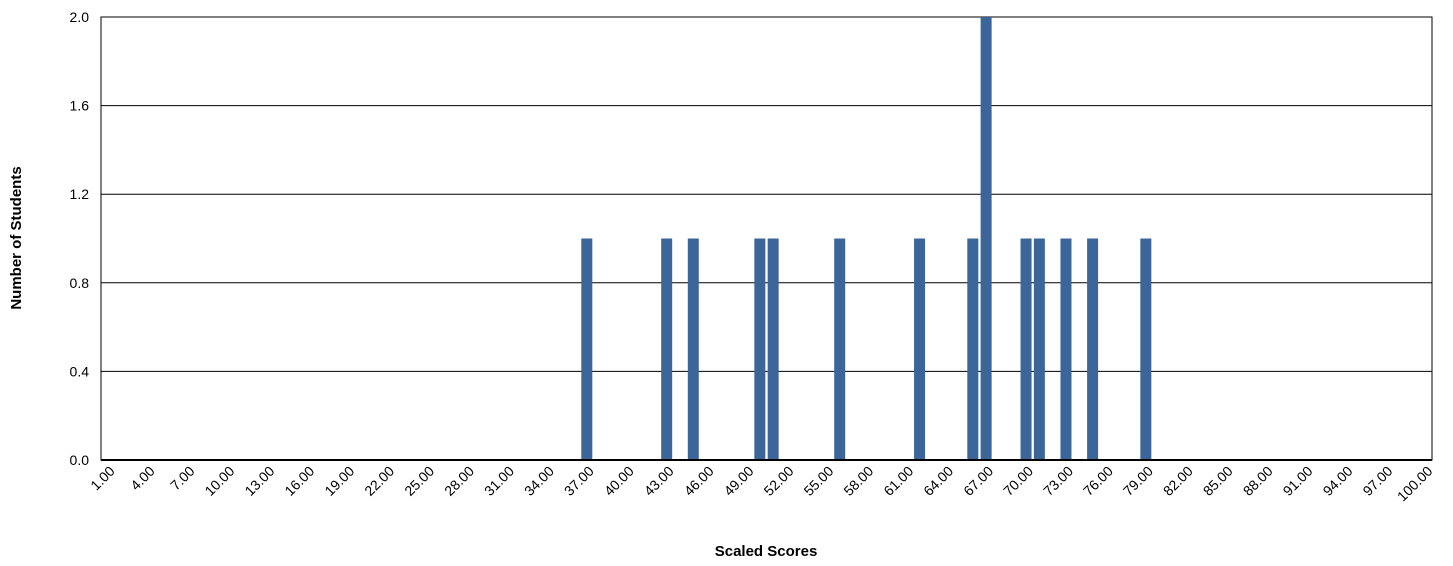 This screenshot has width=1453, height=566. Describe the element at coordinates (539, 481) in the screenshot. I see `x-tick-label: 34.00` at that location.